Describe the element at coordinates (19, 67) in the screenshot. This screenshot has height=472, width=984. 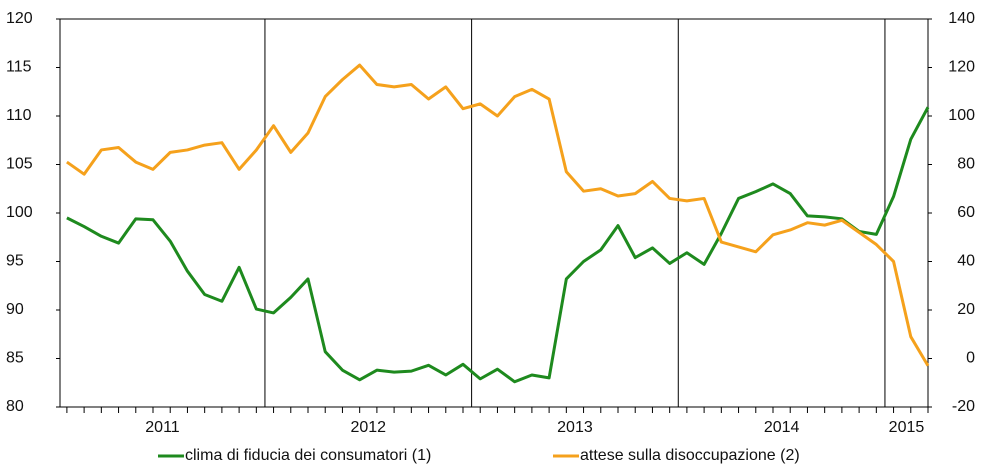
I see `y-tick-label: 115` at that location.